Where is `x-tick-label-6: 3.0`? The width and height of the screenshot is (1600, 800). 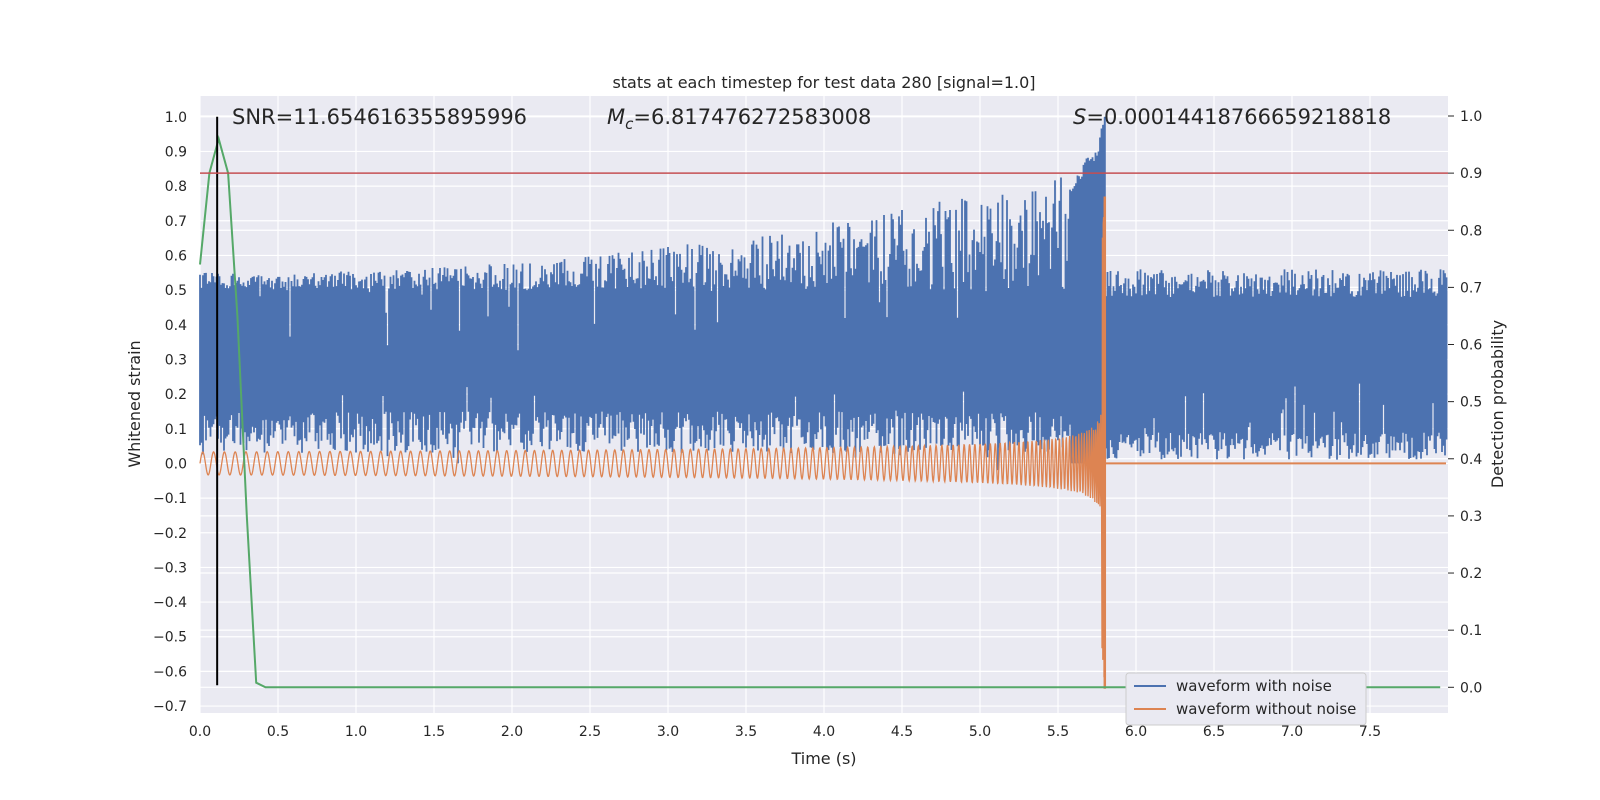 x-tick-label-6: 3.0 is located at coordinates (668, 732).